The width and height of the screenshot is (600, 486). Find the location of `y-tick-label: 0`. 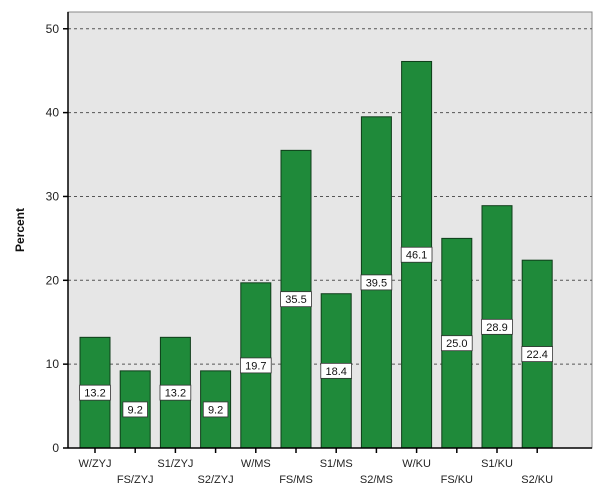

y-tick-label: 0 is located at coordinates (55, 448).